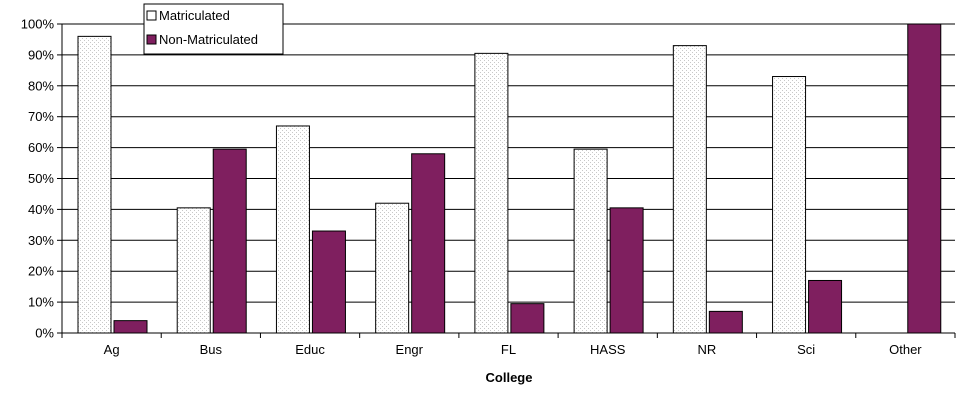 The width and height of the screenshot is (956, 393). What do you see at coordinates (825, 306) in the screenshot?
I see `bar-non-matriculated-sci` at bounding box center [825, 306].